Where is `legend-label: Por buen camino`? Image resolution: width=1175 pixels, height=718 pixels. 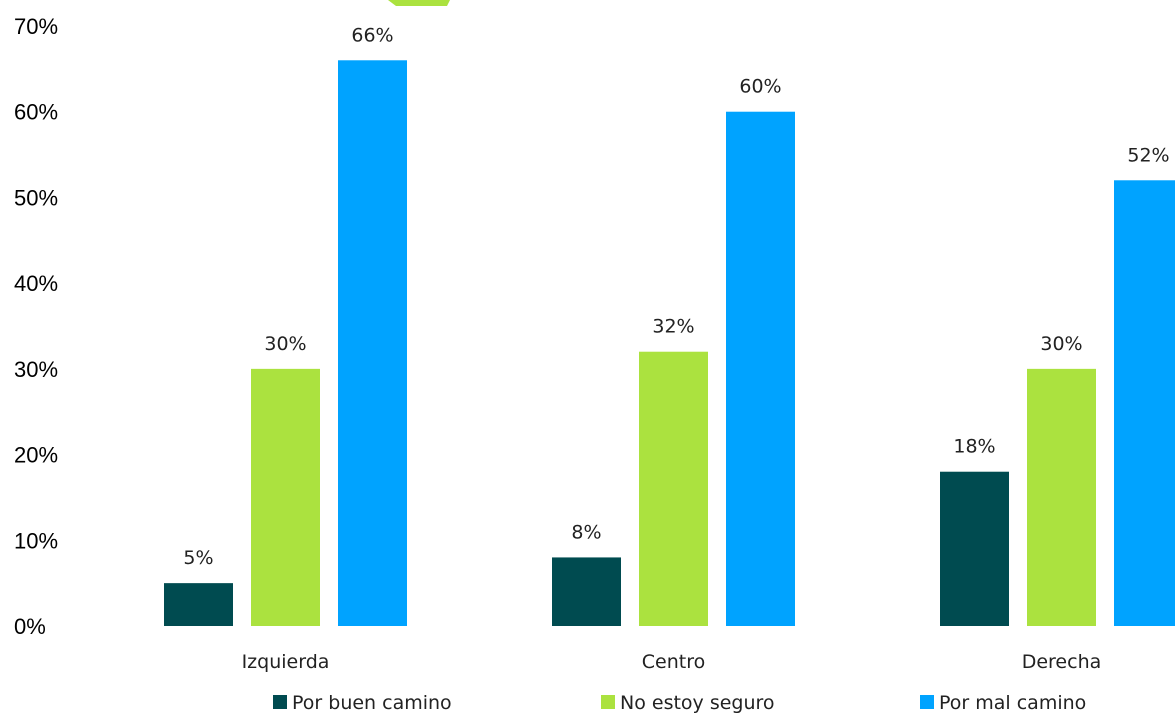 legend-label: Por buen camino is located at coordinates (372, 703).